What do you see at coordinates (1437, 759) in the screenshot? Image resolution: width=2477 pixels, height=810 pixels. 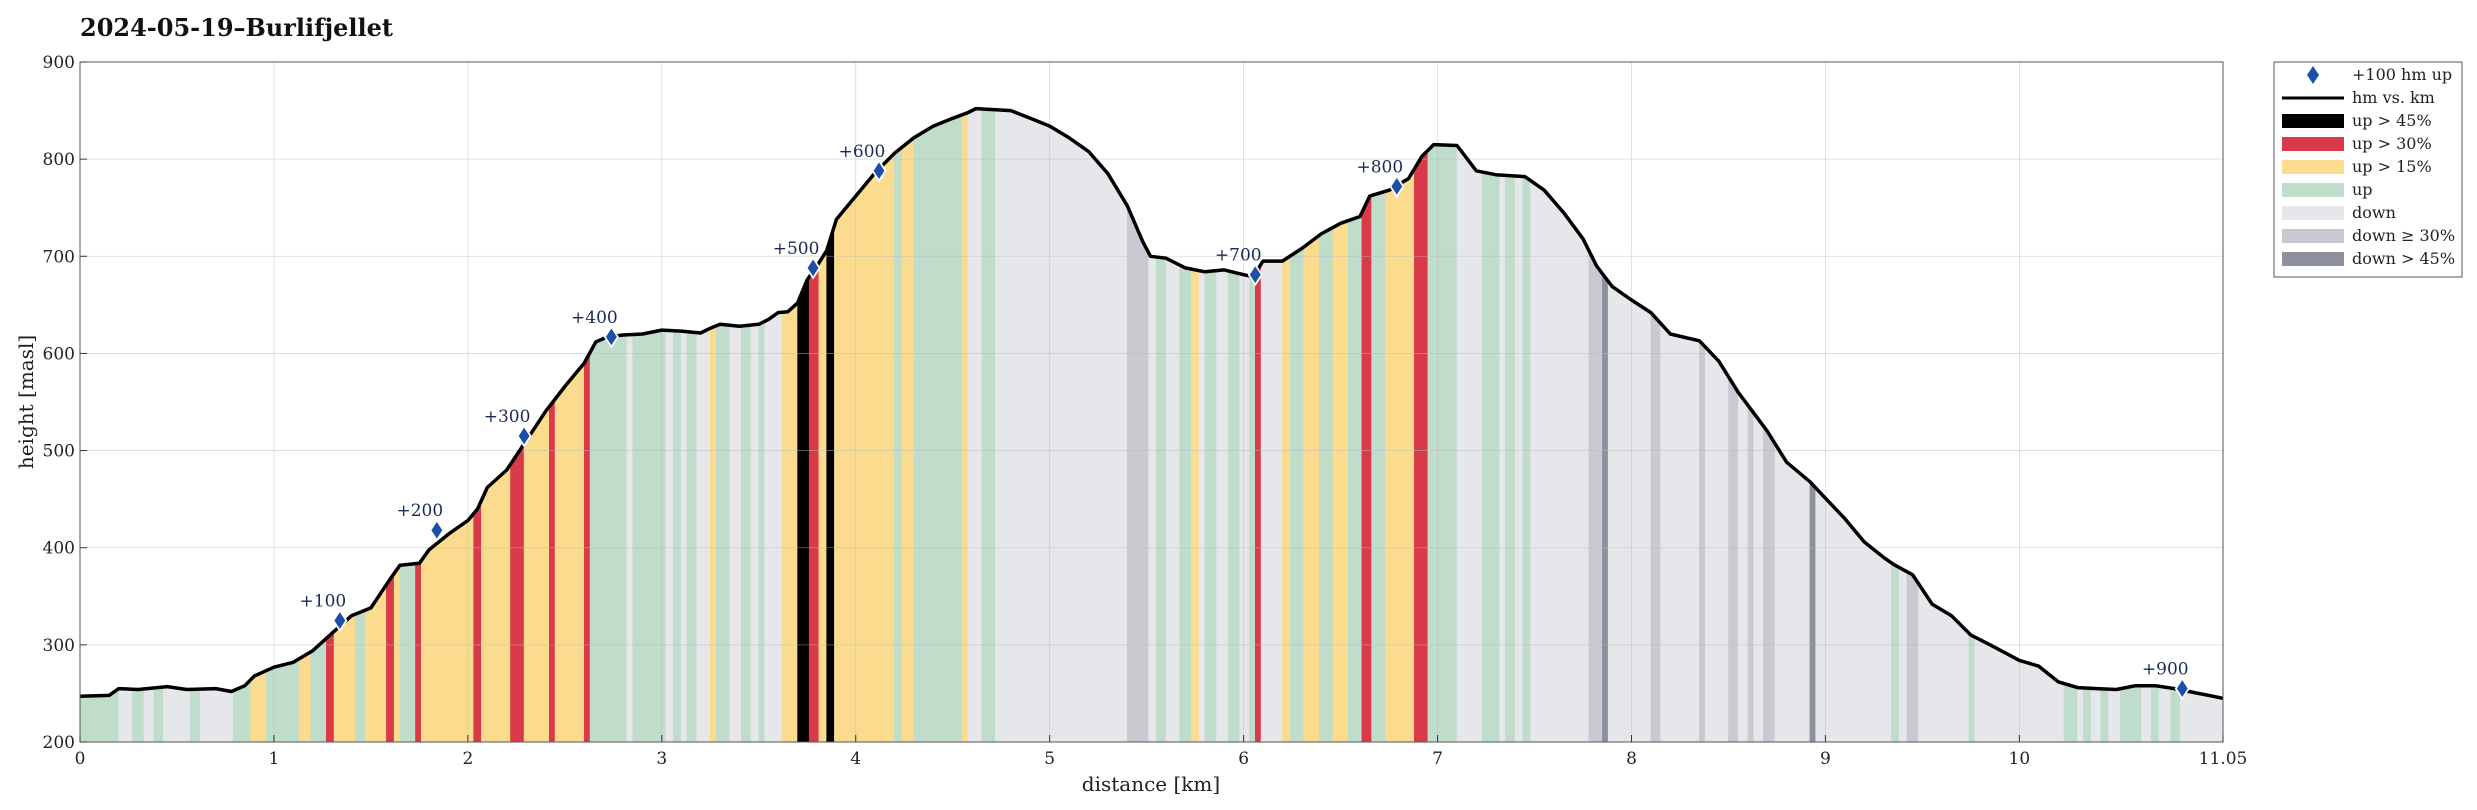 I see `x-tick-label-7: 7` at bounding box center [1437, 759].